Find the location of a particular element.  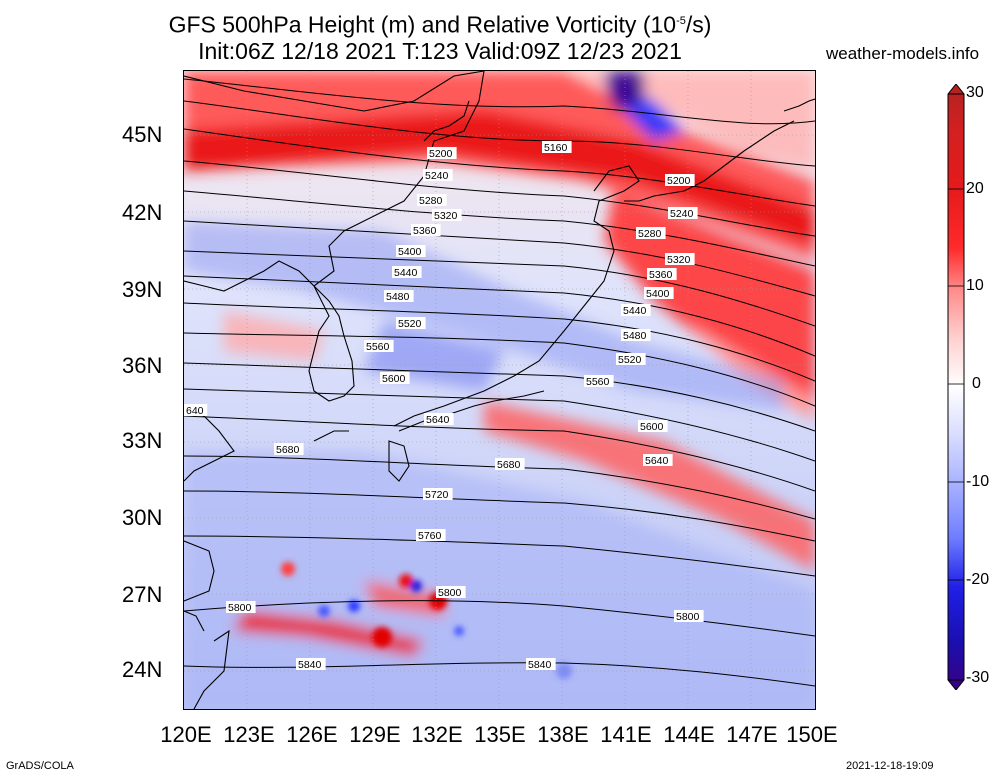

contour-label: 5480 is located at coordinates (635, 336).